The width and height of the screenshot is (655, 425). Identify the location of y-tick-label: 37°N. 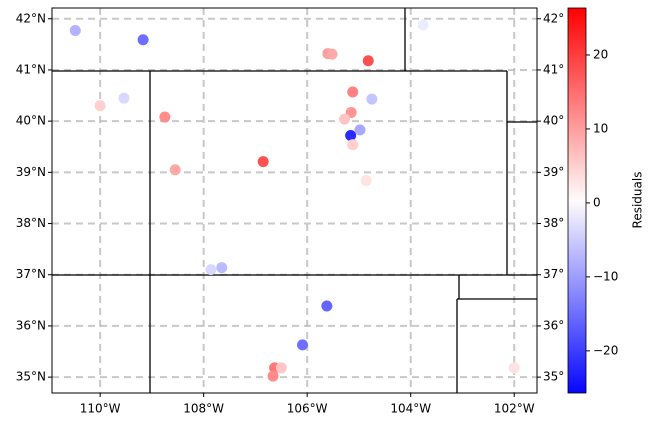
(31, 274).